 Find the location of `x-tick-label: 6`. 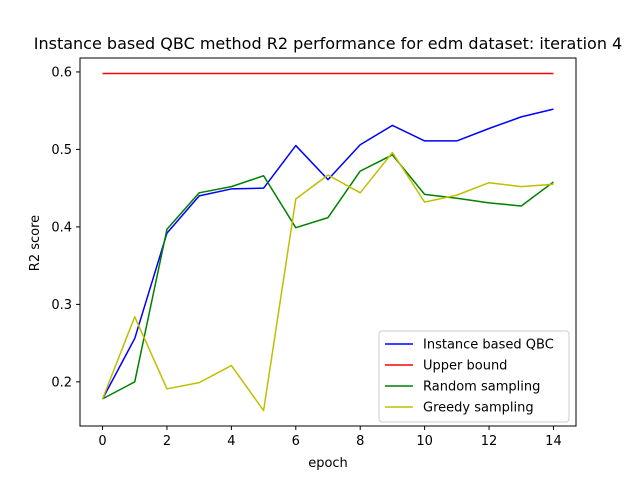

x-tick-label: 6 is located at coordinates (296, 441).